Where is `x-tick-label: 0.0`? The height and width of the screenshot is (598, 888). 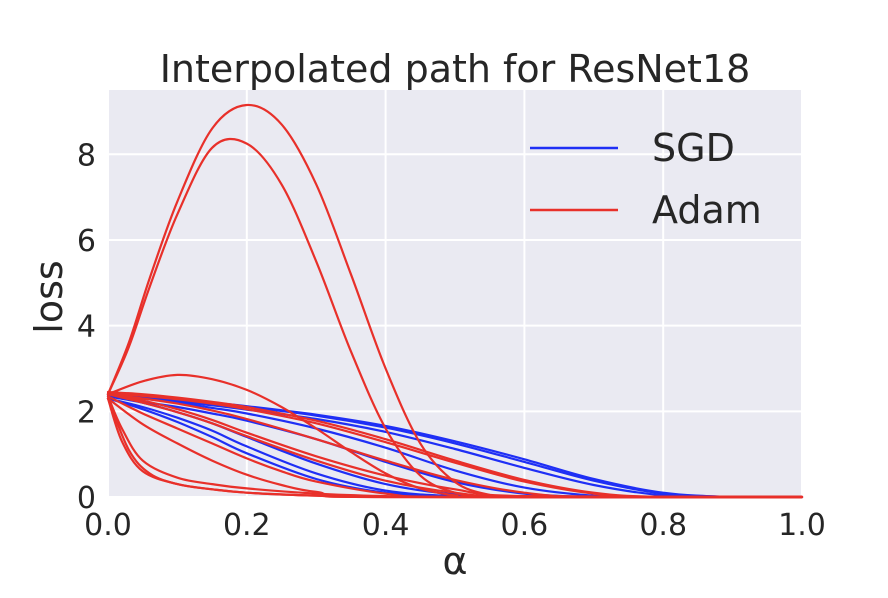
x-tick-label: 0.0 is located at coordinates (108, 525).